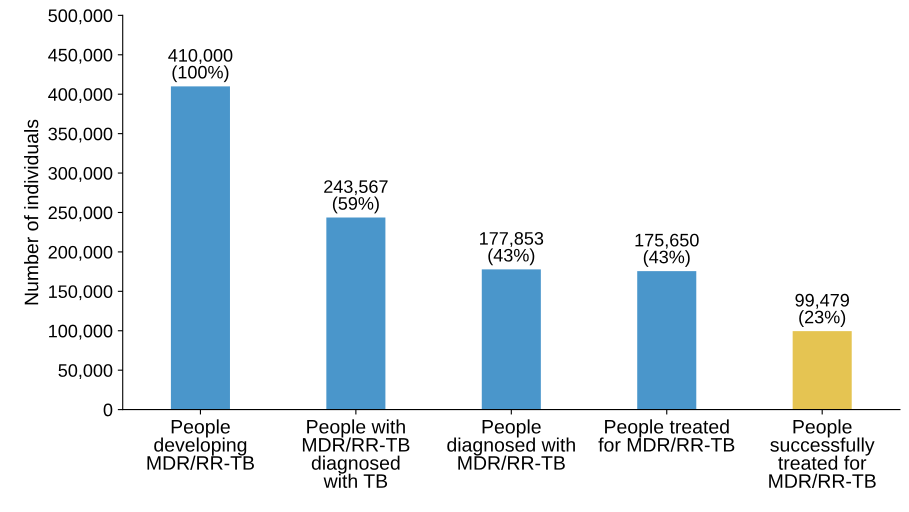 The width and height of the screenshot is (909, 512). What do you see at coordinates (822, 453) in the screenshot?
I see `x-tick-label: People successfully treated for MDR/RR-TB` at bounding box center [822, 453].